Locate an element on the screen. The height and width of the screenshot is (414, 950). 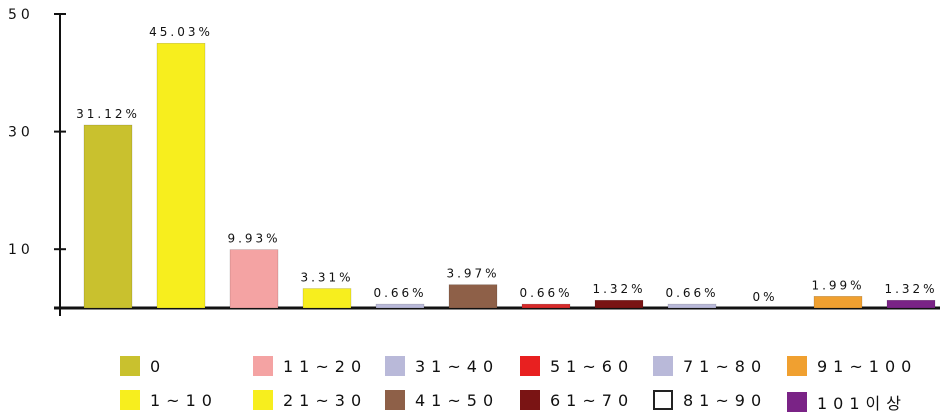
bar-value-label: 45.03% is located at coordinates (181, 32).